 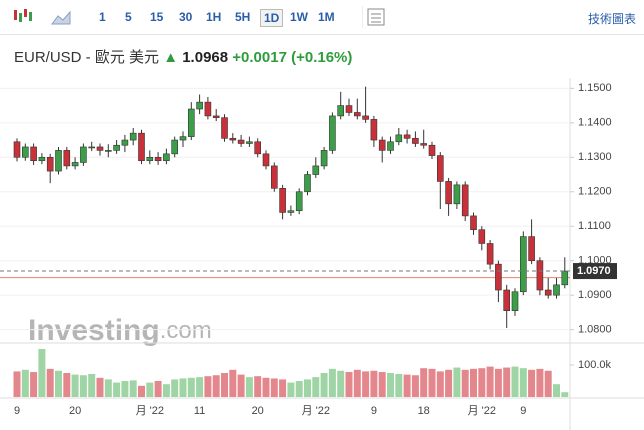 What do you see at coordinates (40, 17) in the screenshot?
I see `chart-type-icons` at bounding box center [40, 17].